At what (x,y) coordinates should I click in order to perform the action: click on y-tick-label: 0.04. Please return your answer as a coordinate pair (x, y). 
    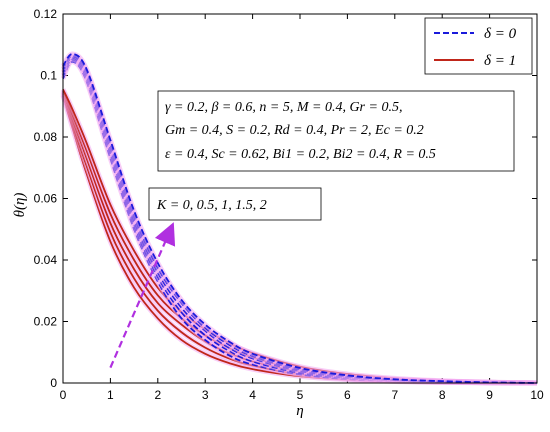
    Looking at the image, I should click on (46, 260).